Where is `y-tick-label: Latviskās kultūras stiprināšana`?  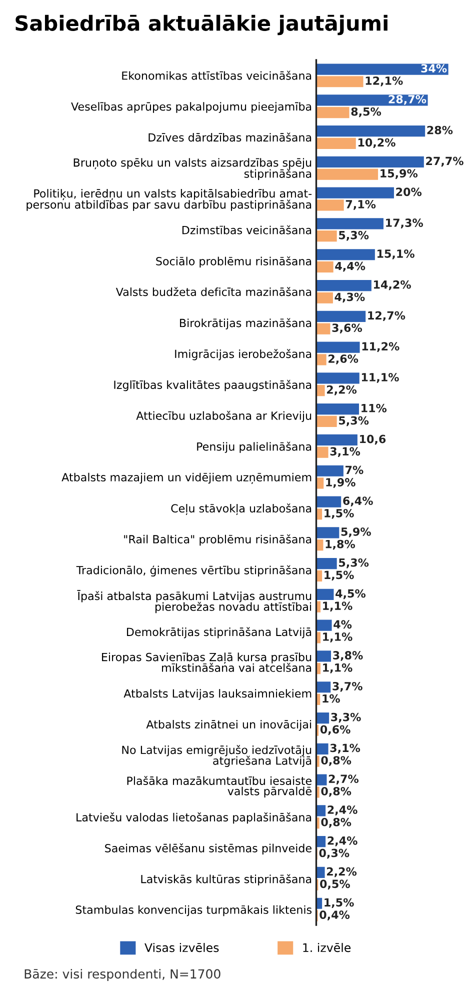 y-tick-label: Latviskās kultūras stiprināšana is located at coordinates (226, 880).